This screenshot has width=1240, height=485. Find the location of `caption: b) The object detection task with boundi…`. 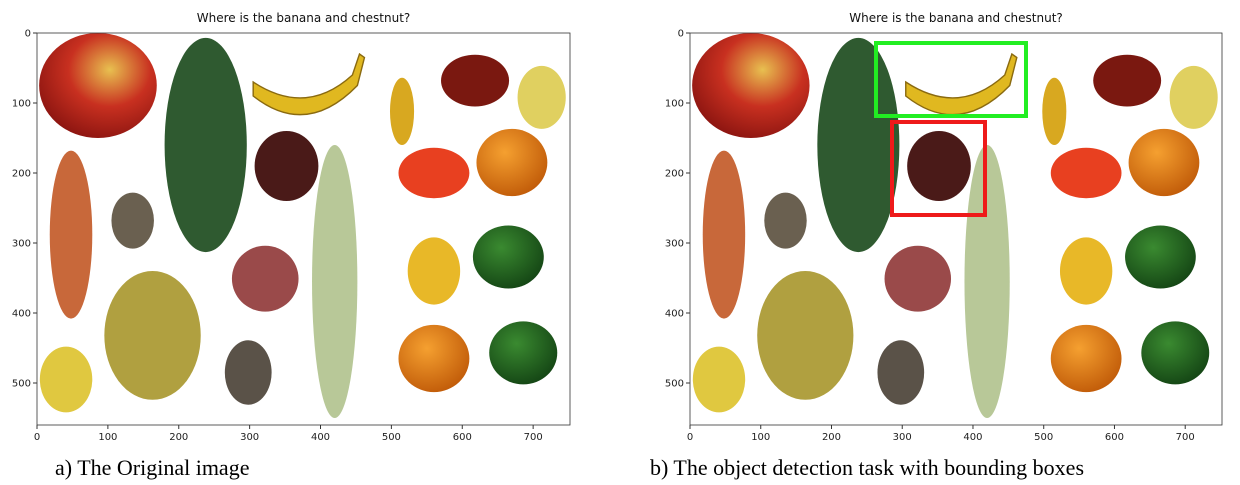

caption: b) The object detection task with boundi… is located at coordinates (867, 467).